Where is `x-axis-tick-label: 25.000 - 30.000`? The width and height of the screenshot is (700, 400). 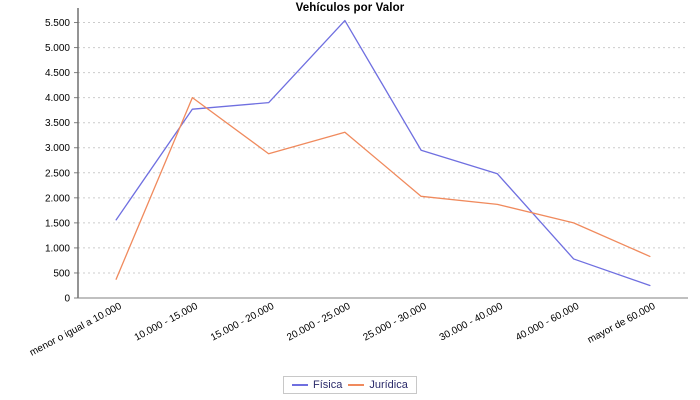
x-axis-tick-label: 25.000 - 30.000 is located at coordinates (395, 322).